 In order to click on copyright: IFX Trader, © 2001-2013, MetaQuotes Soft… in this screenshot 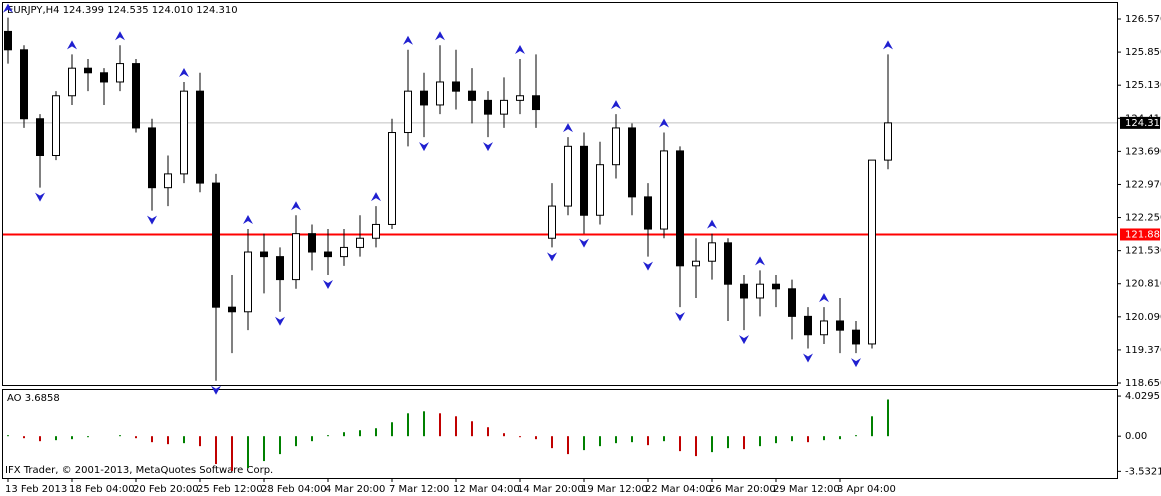, I will do `click(139, 470)`.